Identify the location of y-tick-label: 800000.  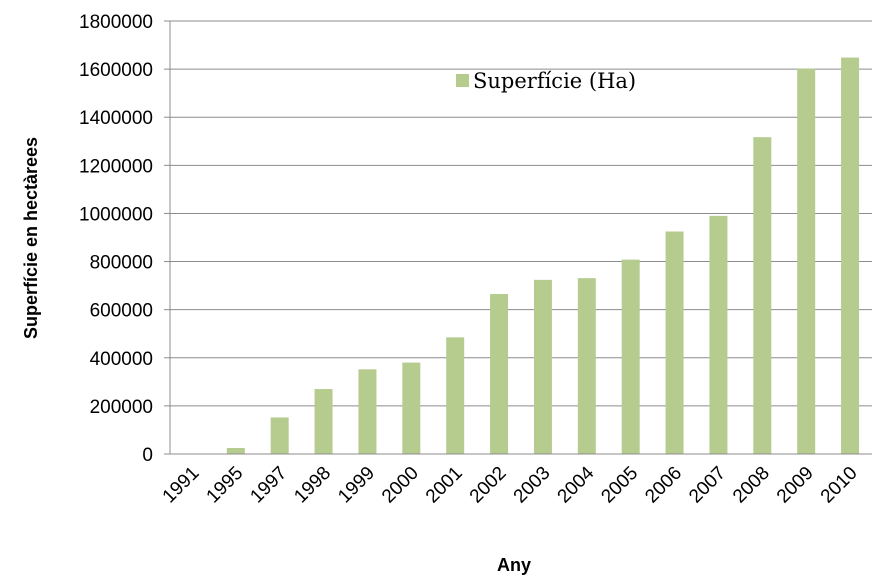
(121, 263).